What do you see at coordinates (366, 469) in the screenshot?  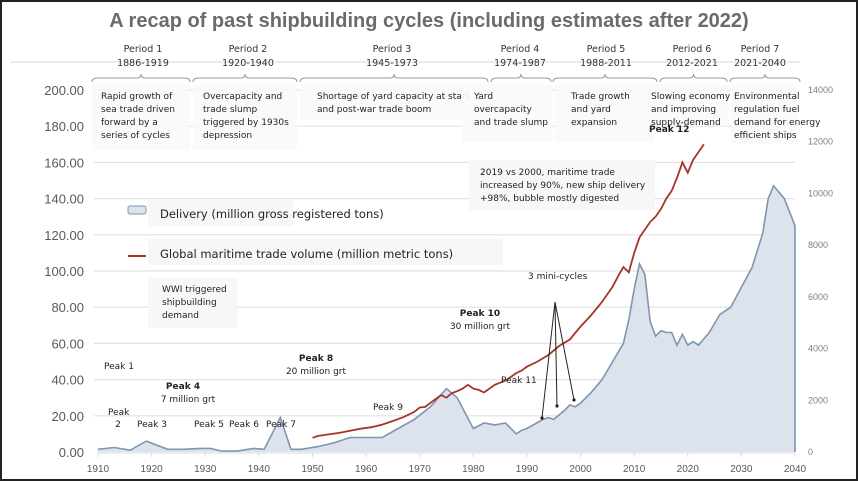 I see `x-tick-label: 1960` at bounding box center [366, 469].